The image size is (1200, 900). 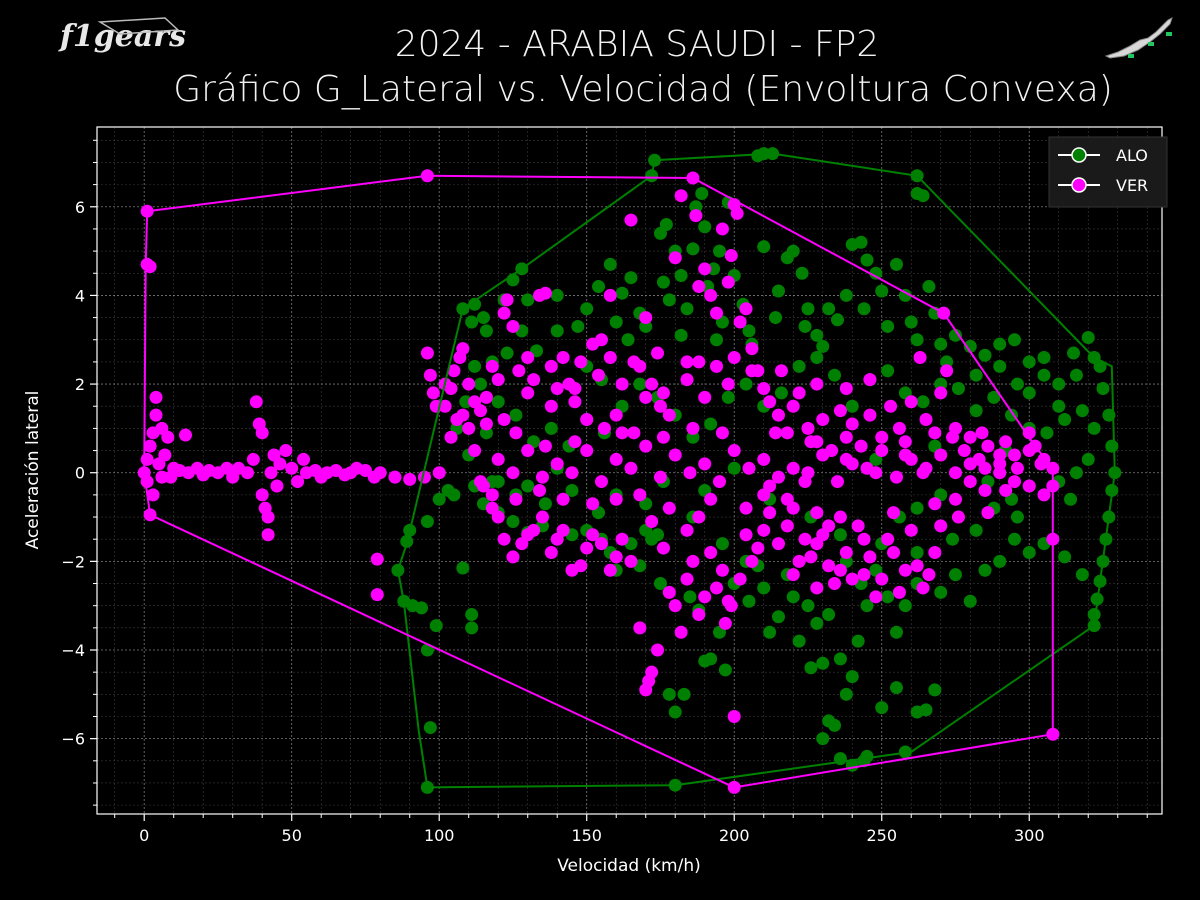 I want to click on legend: ALO VER, so click(x=1108, y=172).